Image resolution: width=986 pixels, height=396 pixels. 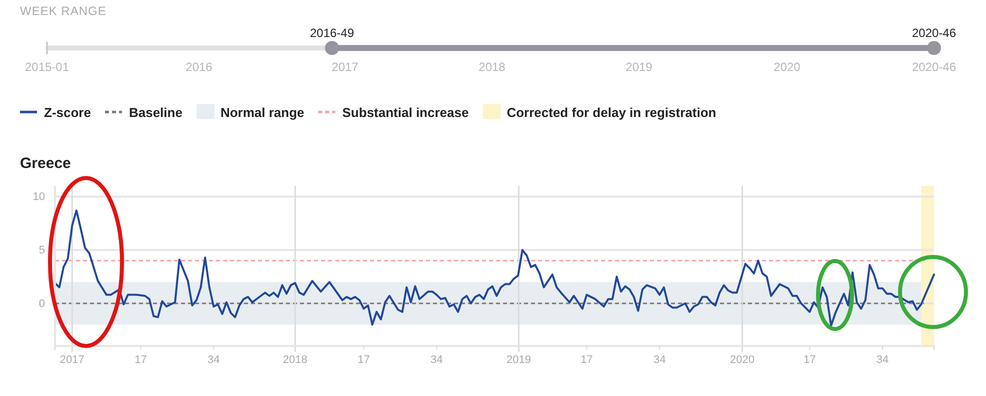 What do you see at coordinates (262, 112) in the screenshot?
I see `legend-label: Normal range` at bounding box center [262, 112].